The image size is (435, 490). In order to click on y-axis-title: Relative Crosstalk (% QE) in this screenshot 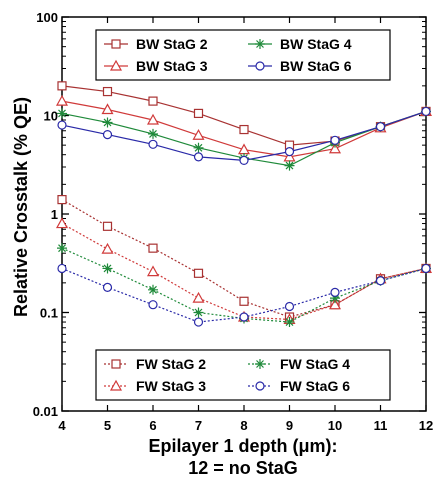, I will do `click(21, 207)`.